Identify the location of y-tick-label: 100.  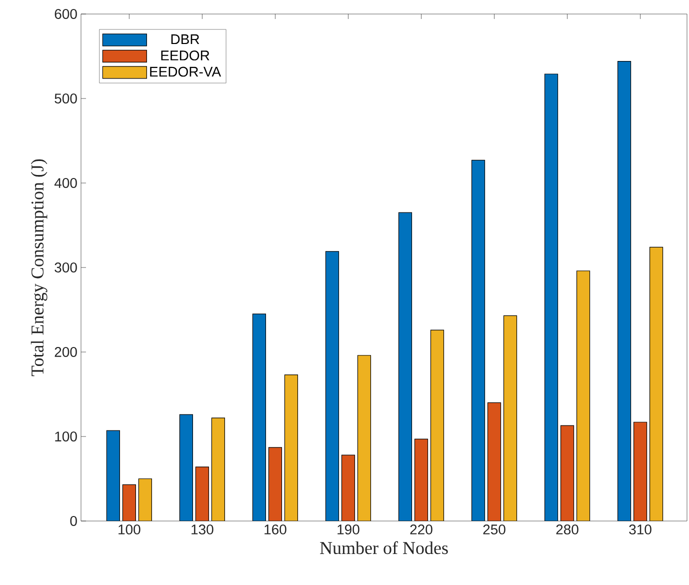
(66, 437).